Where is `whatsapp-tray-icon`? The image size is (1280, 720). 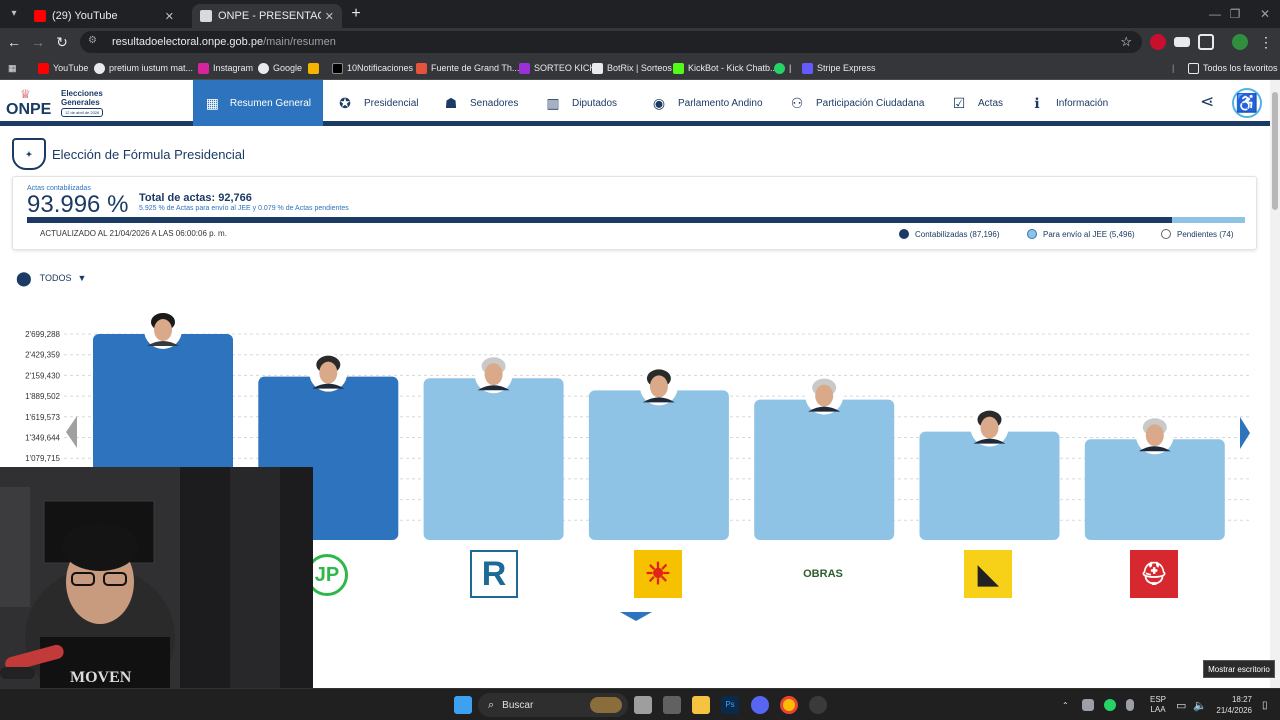
whatsapp-tray-icon is located at coordinates (1110, 705).